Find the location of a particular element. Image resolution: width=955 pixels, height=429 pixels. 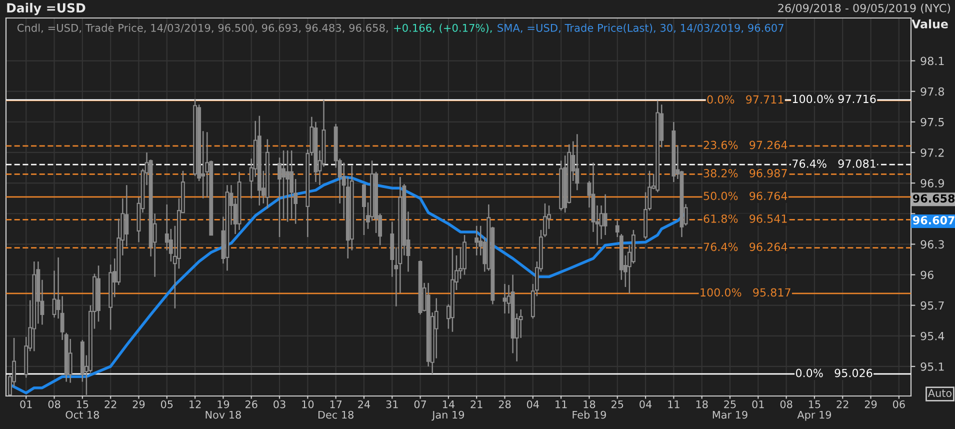

y-tick-label: 96.9 is located at coordinates (932, 183).